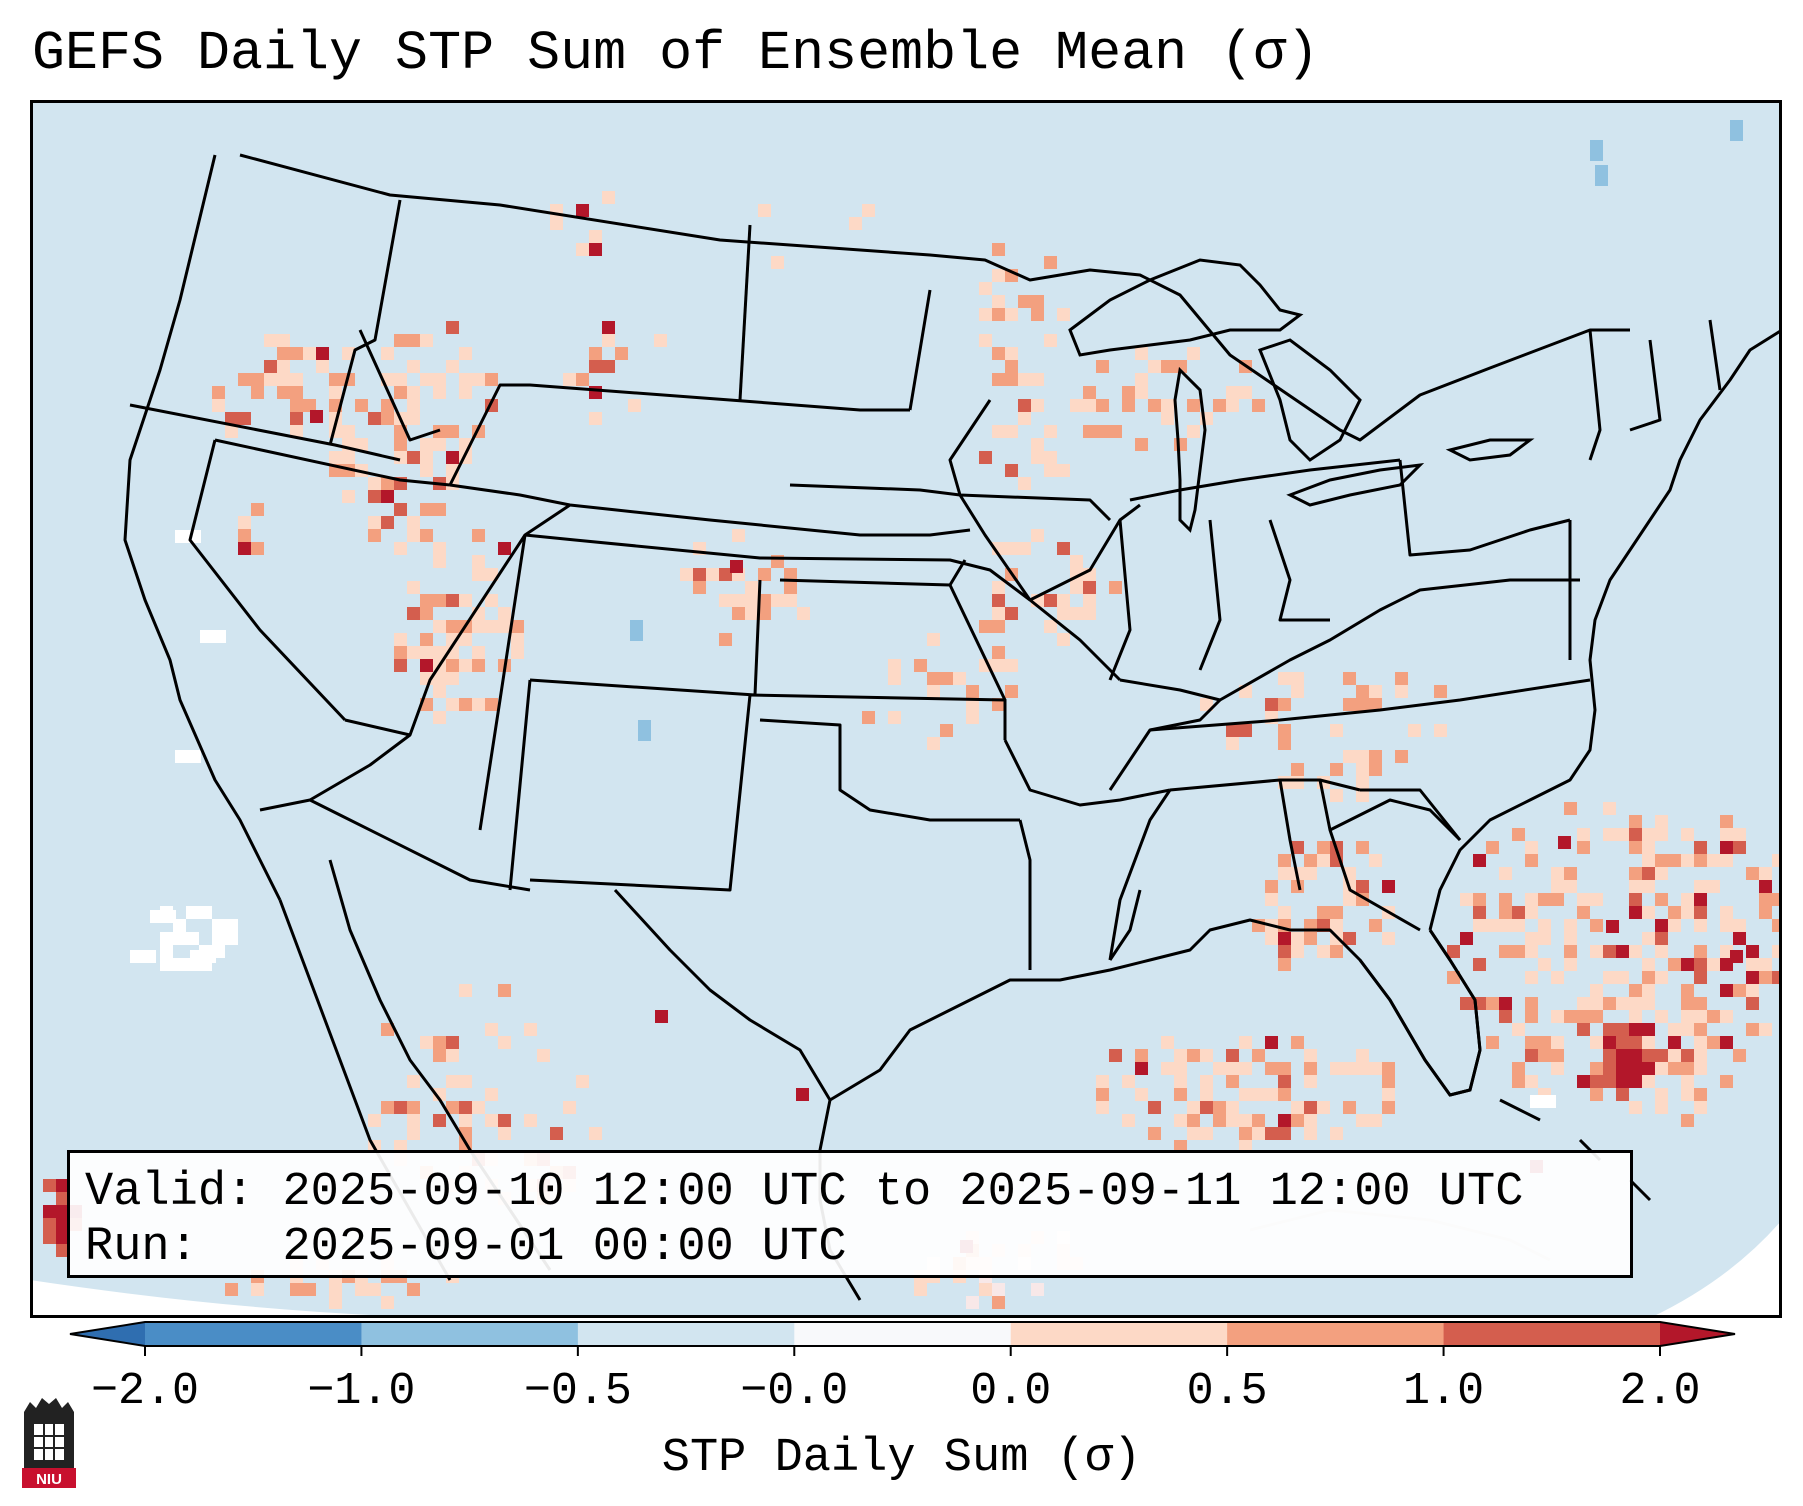 This screenshot has height=1506, width=1803. Describe the element at coordinates (1601, 175) in the screenshot. I see `anomaly-cell-negative` at that location.